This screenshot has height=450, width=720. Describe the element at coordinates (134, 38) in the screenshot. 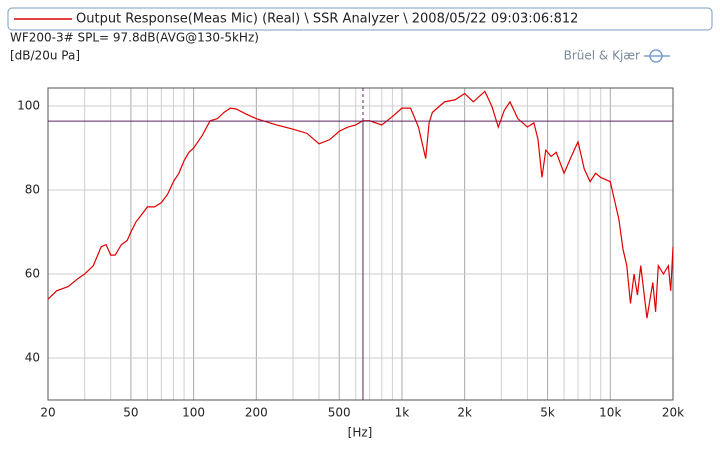

I see `subtitle: WF200-3# SPL= 97.8dB(AVG@130-5kHz)` at that location.